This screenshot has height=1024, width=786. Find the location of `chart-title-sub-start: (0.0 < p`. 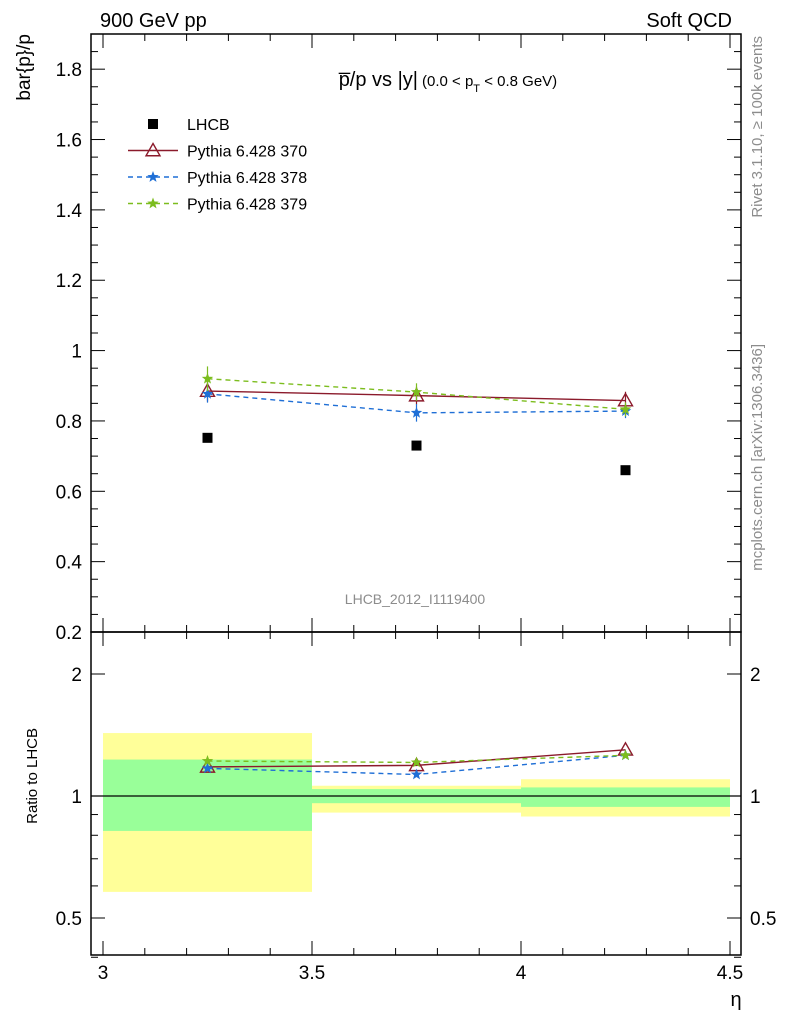

chart-title-sub-start: (0.0 < p is located at coordinates (447, 81).